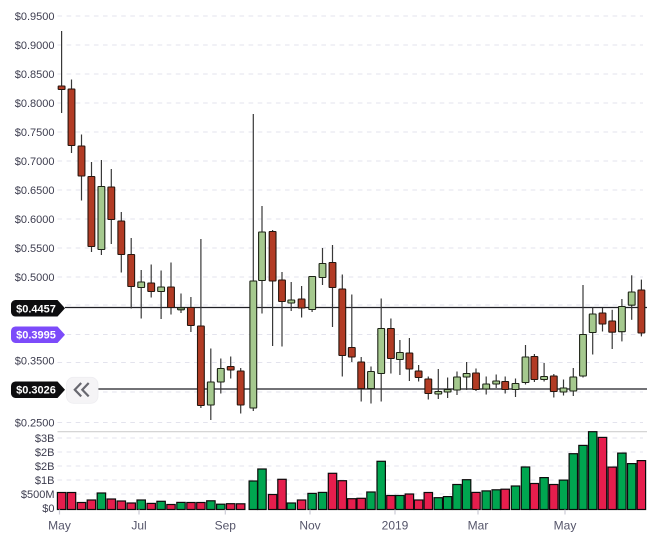 The image size is (662, 546). Describe the element at coordinates (35, 278) in the screenshot. I see `svg-text: $0.5000` at that location.